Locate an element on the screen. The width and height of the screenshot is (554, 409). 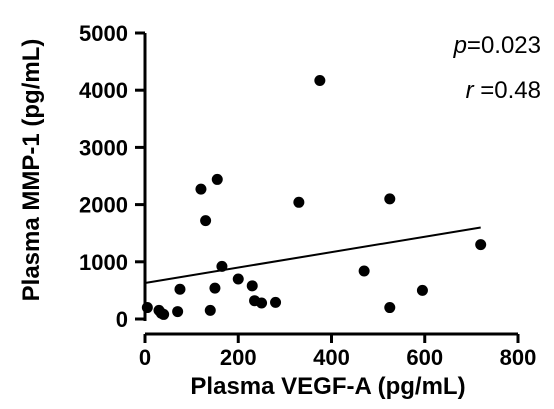
x-tick-label: 0 is located at coordinates (145, 357).